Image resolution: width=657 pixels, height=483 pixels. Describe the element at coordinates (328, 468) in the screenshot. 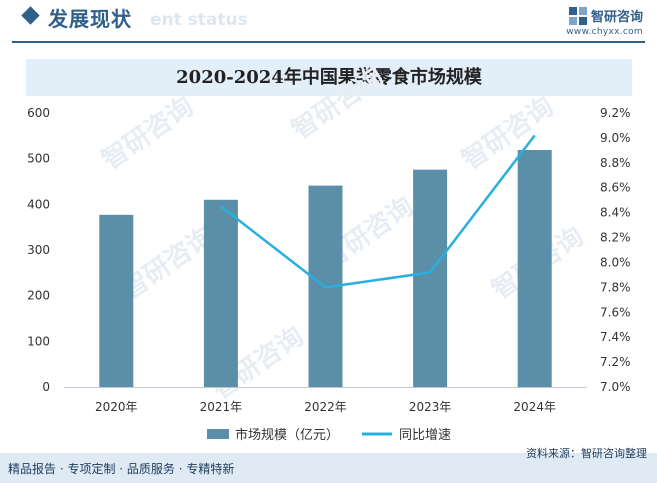

I see `footer-bar: 精品报告 · 专项定制 · 品质服务 · 专精特新` at that location.